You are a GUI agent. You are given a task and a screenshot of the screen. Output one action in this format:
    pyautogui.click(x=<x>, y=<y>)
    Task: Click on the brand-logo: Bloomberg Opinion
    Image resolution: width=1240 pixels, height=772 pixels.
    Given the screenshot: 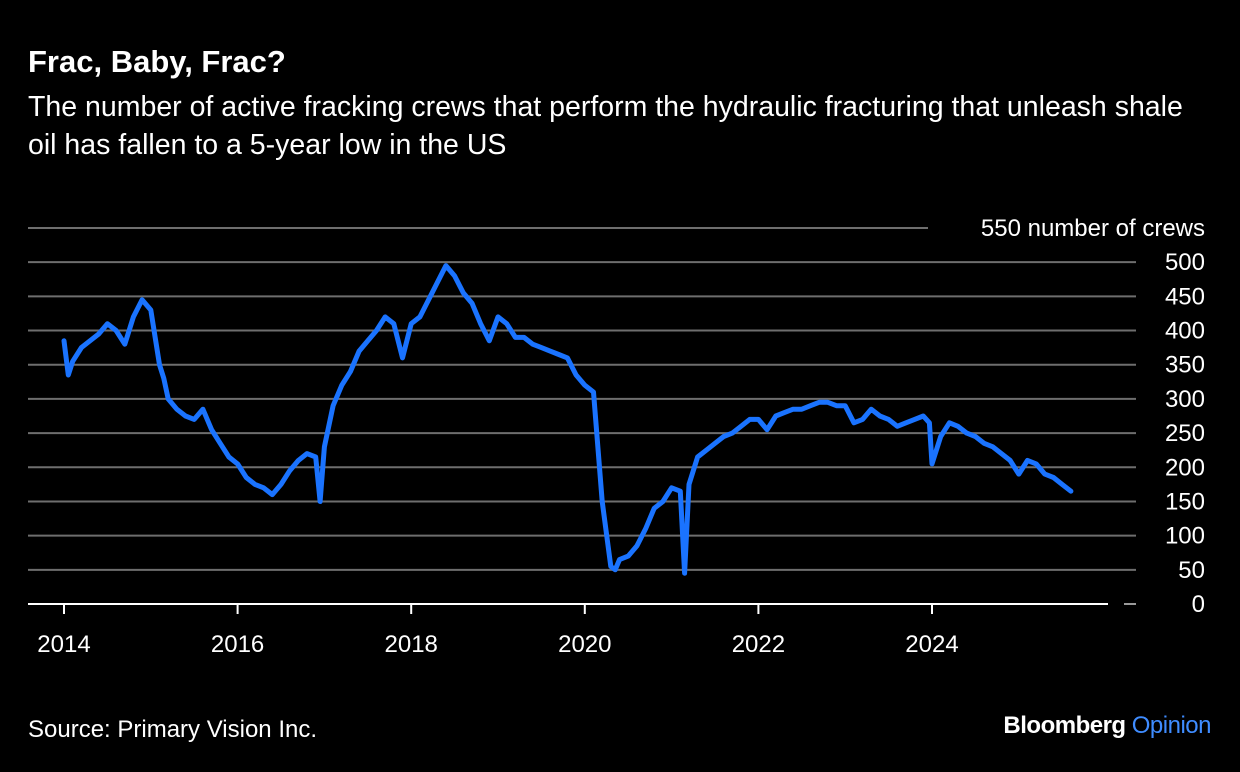 What is the action you would take?
    pyautogui.click(x=1107, y=726)
    